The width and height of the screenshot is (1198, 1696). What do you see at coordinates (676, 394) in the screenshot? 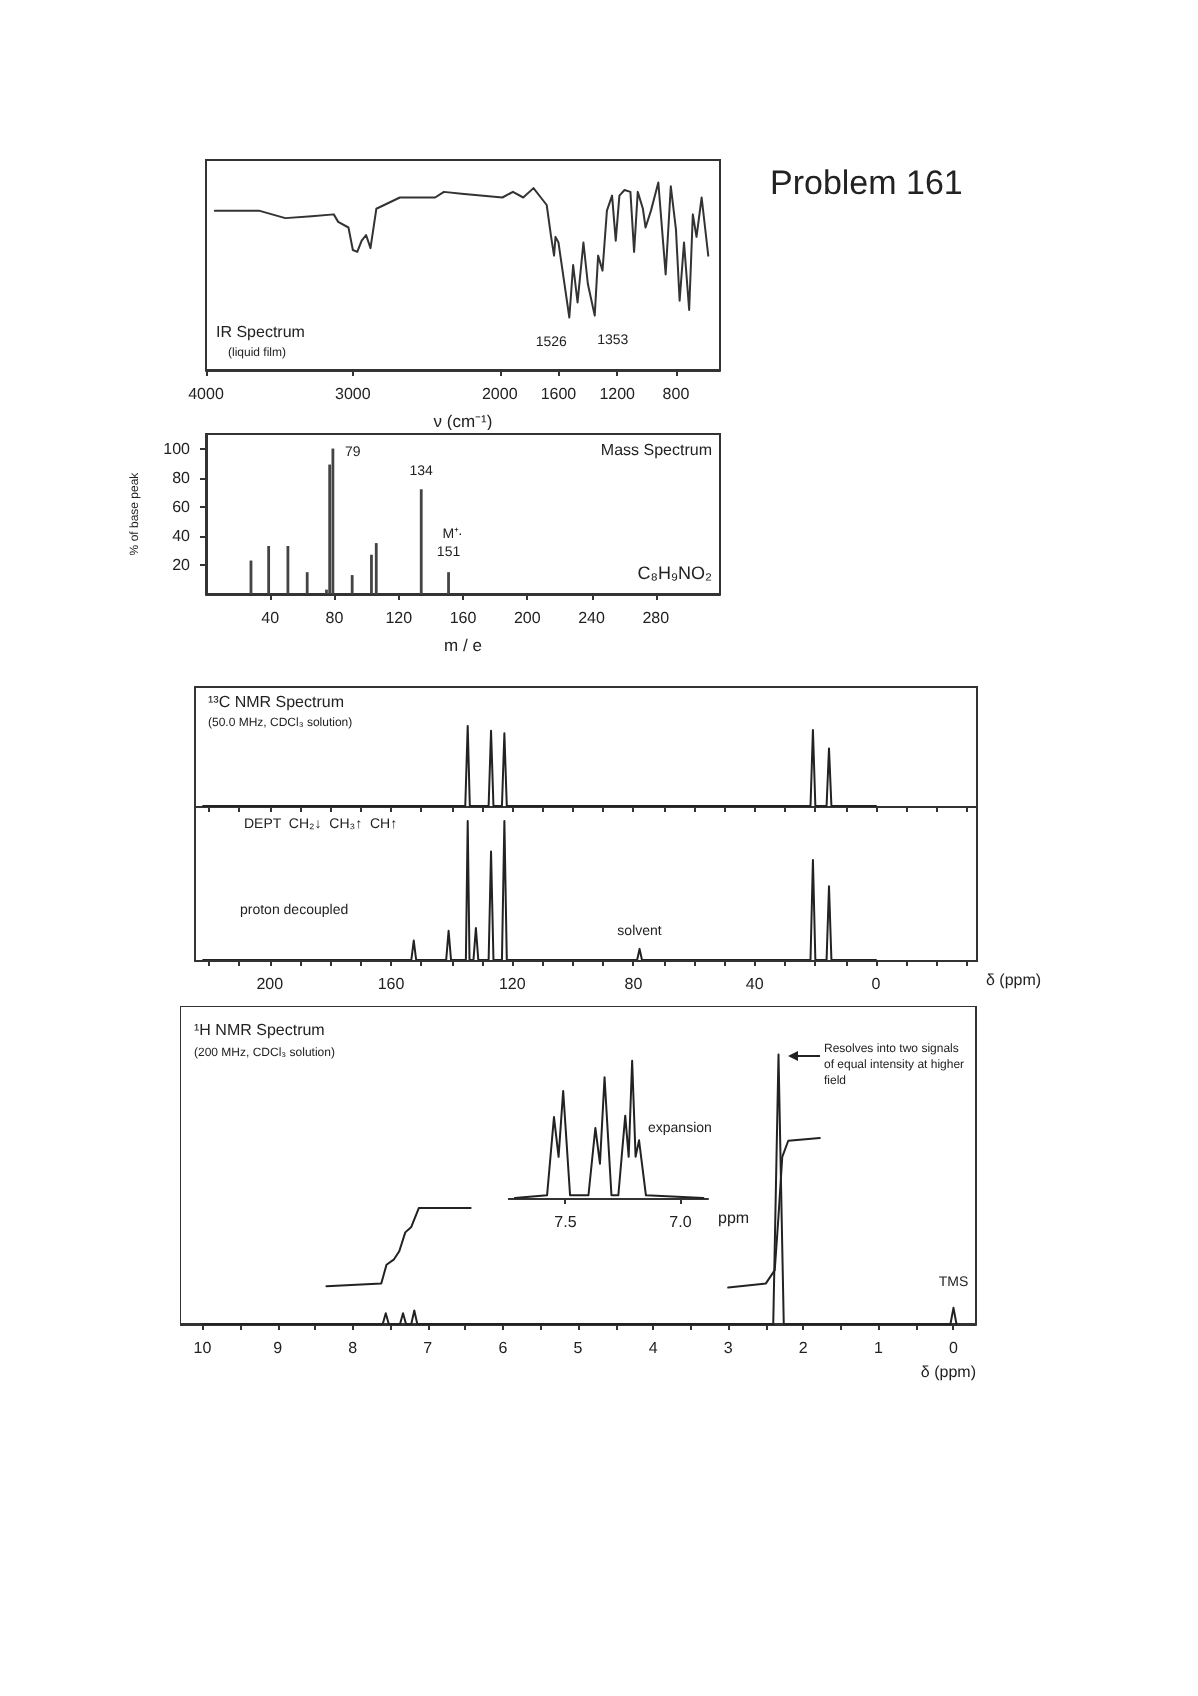
I see `x-tick-label: 800` at bounding box center [676, 394].